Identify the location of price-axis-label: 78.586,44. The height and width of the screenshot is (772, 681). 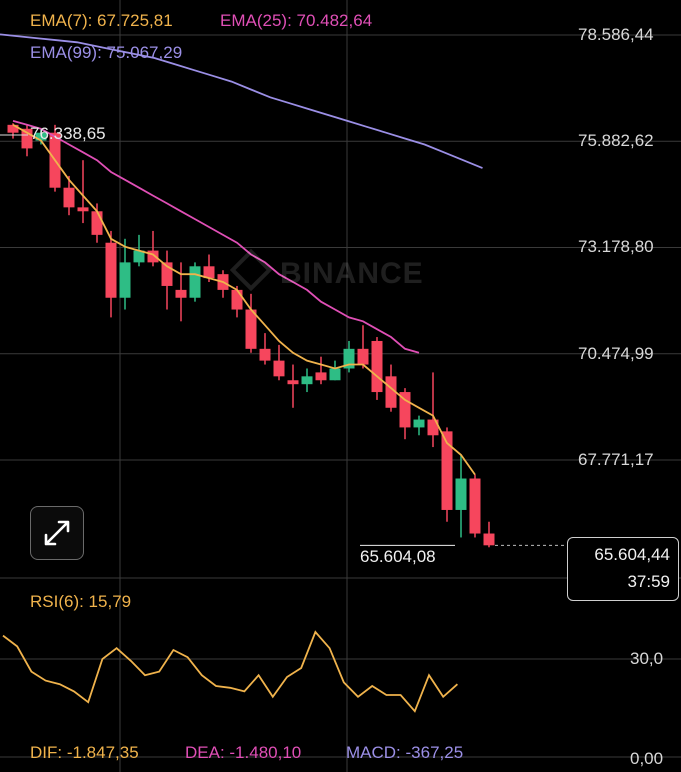
(616, 34).